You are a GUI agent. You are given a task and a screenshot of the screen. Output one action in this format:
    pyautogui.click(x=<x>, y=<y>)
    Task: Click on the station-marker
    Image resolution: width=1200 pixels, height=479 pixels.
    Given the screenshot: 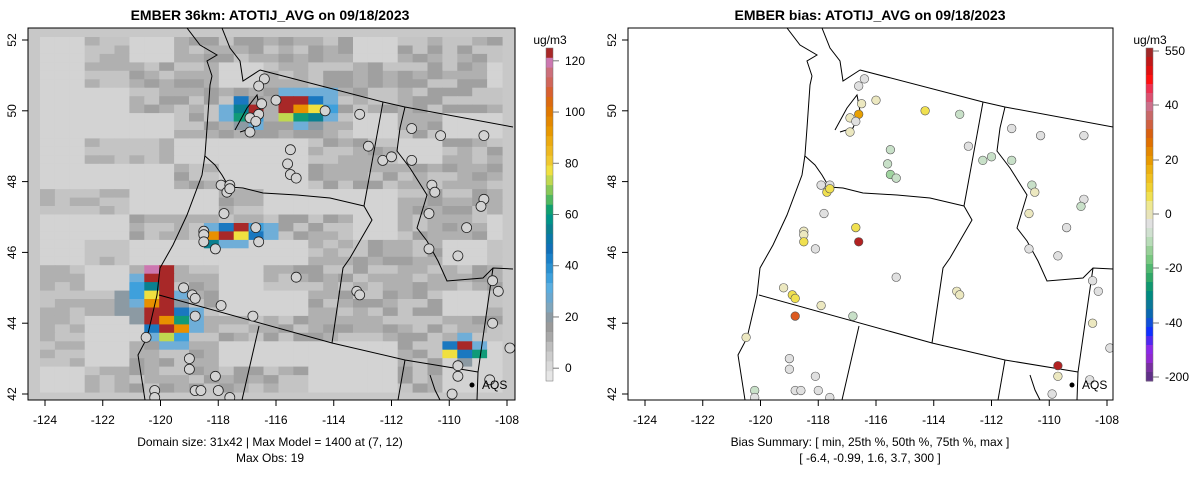 What is the action you would take?
    pyautogui.click(x=368, y=146)
    